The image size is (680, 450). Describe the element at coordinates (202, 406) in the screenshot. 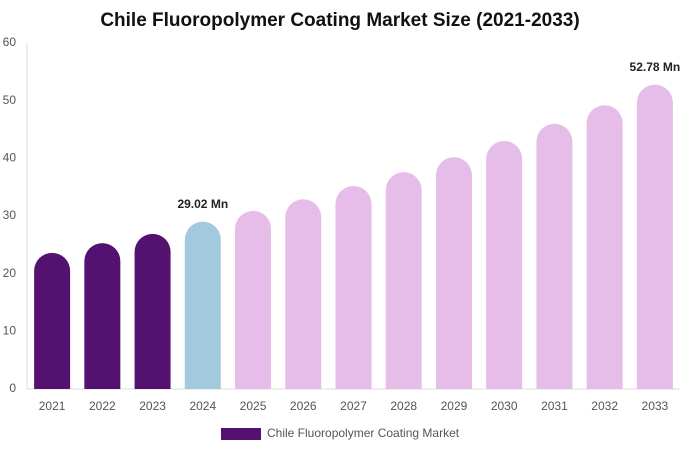

I see `x-tick-label: 2024` at that location.